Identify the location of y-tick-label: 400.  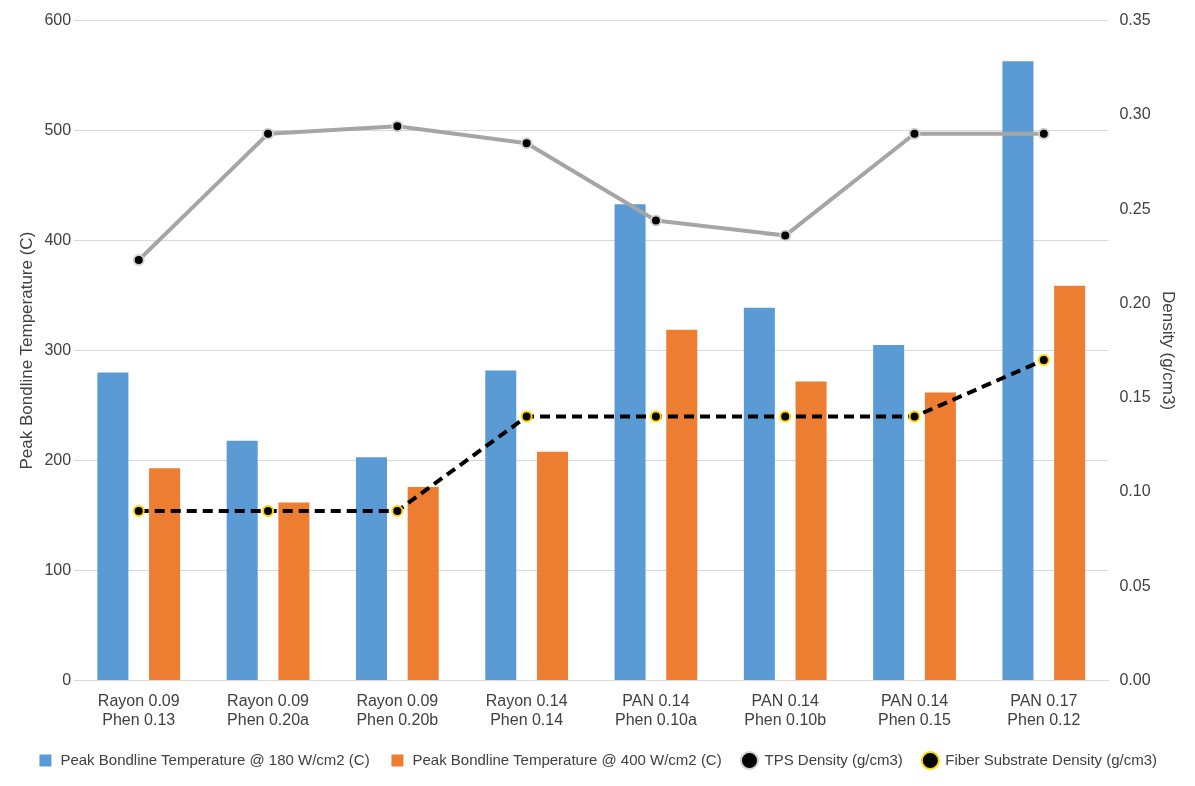
(58, 240).